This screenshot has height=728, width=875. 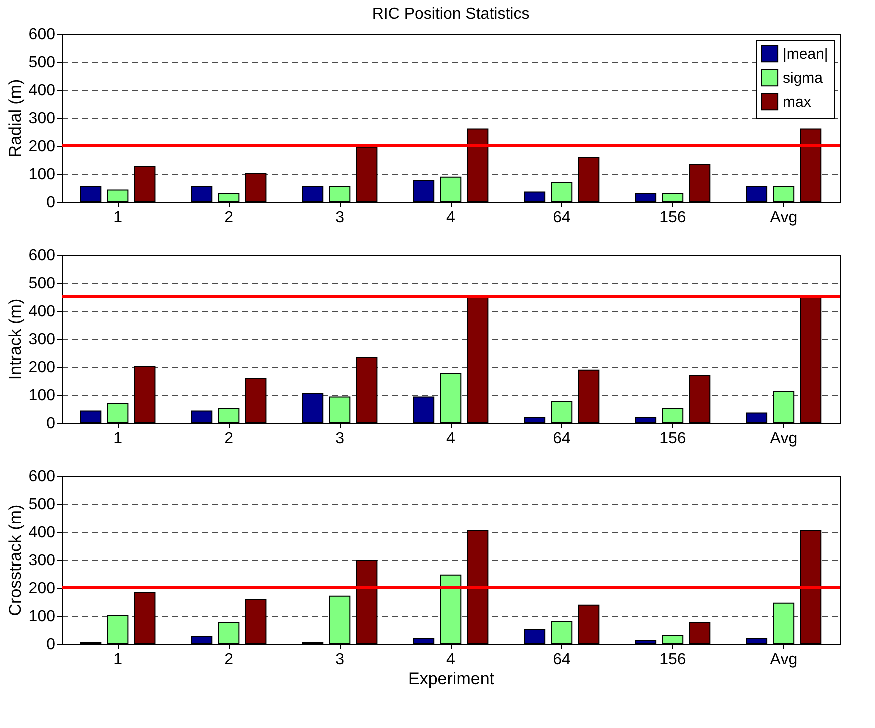 I want to click on chart-title: RIC Position Statistics, so click(x=451, y=14).